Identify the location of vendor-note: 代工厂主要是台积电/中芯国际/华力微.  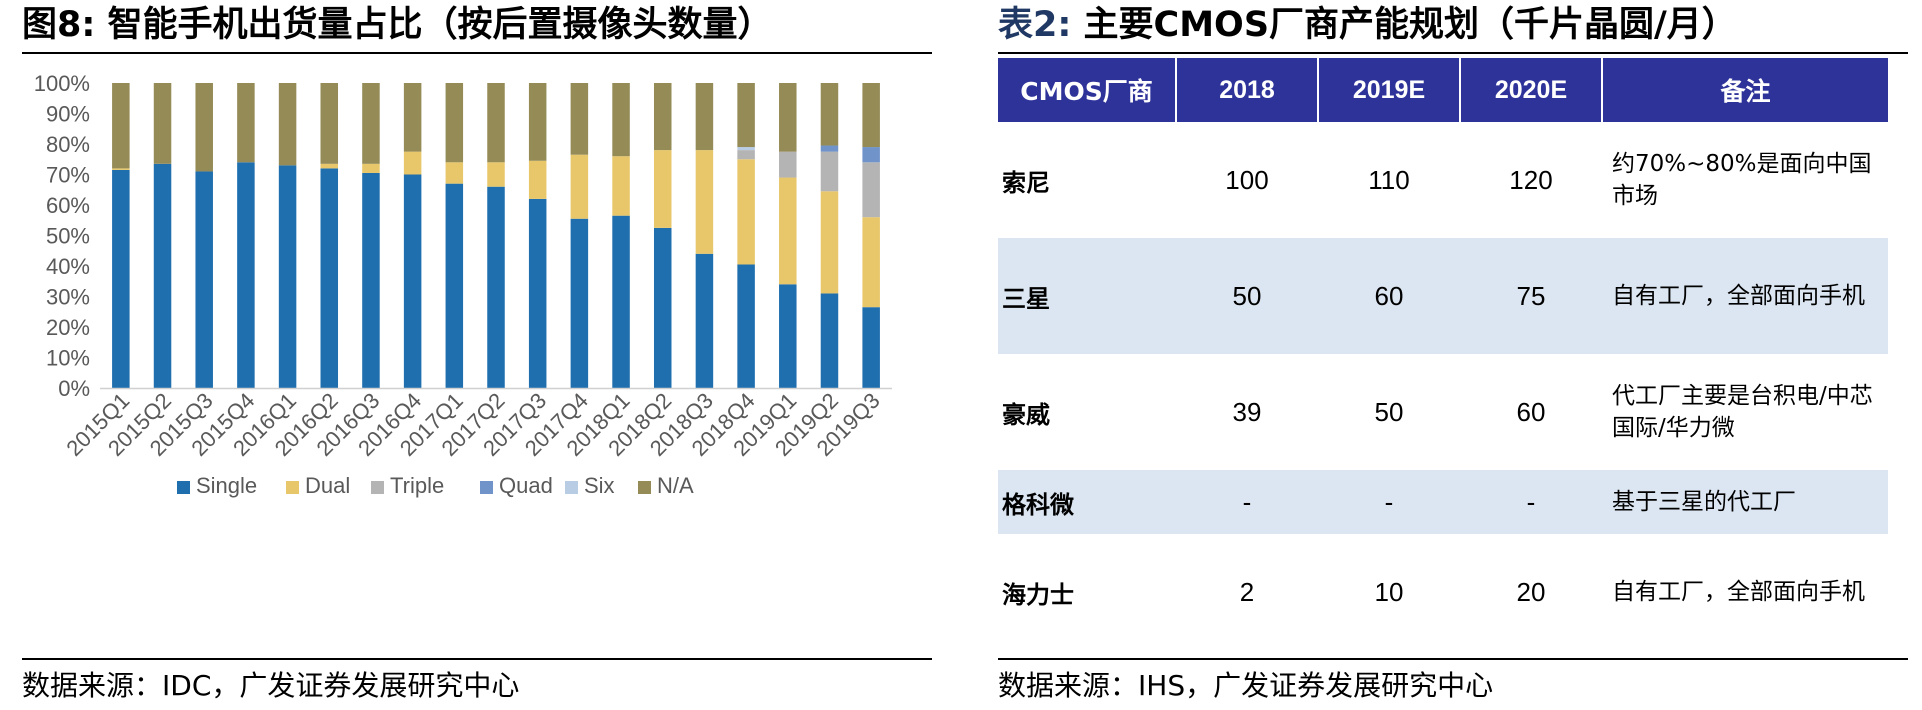
(1742, 412).